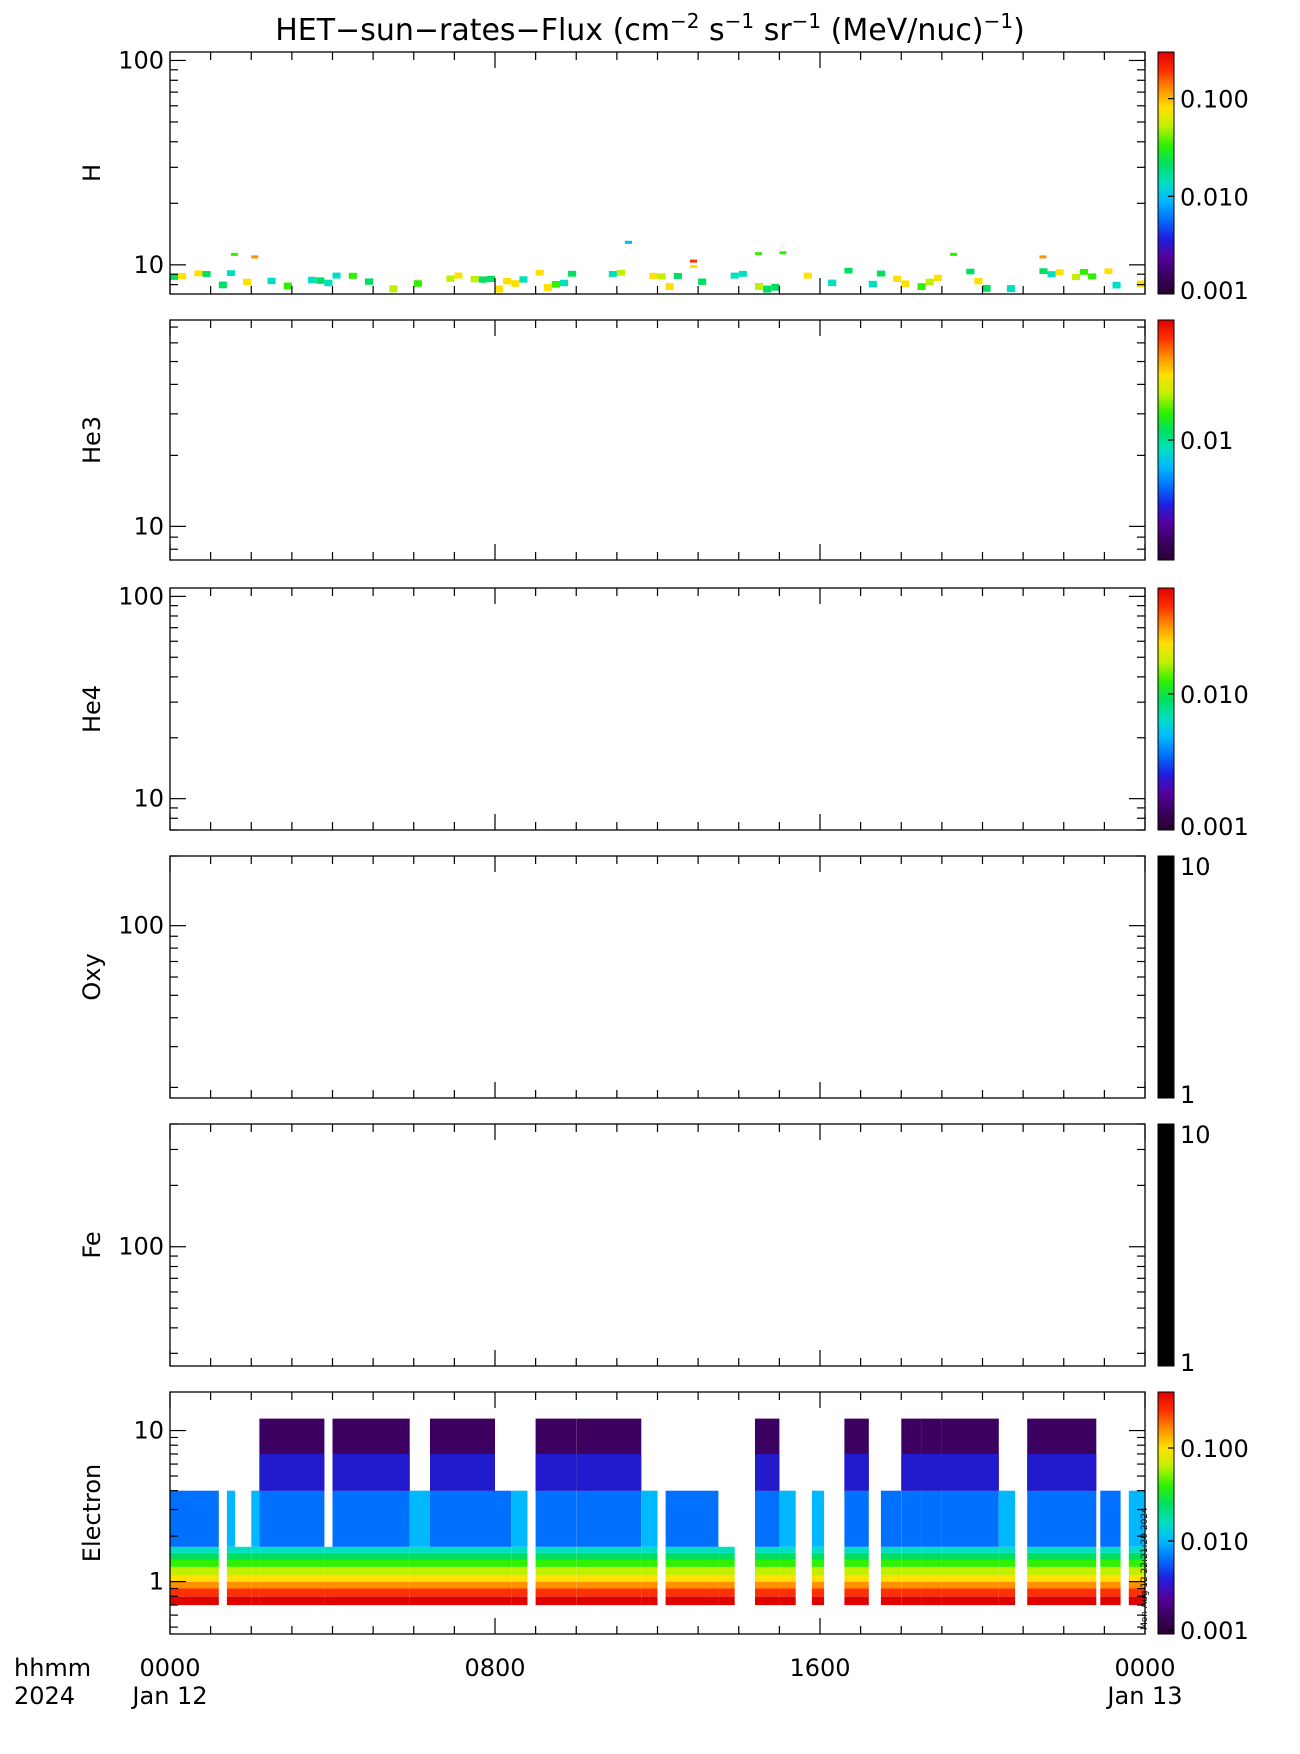 The height and width of the screenshot is (1754, 1300). What do you see at coordinates (663, 175) in the screenshot?
I see `panel-h: 10 100 H 0.001 0.010 0.100` at bounding box center [663, 175].